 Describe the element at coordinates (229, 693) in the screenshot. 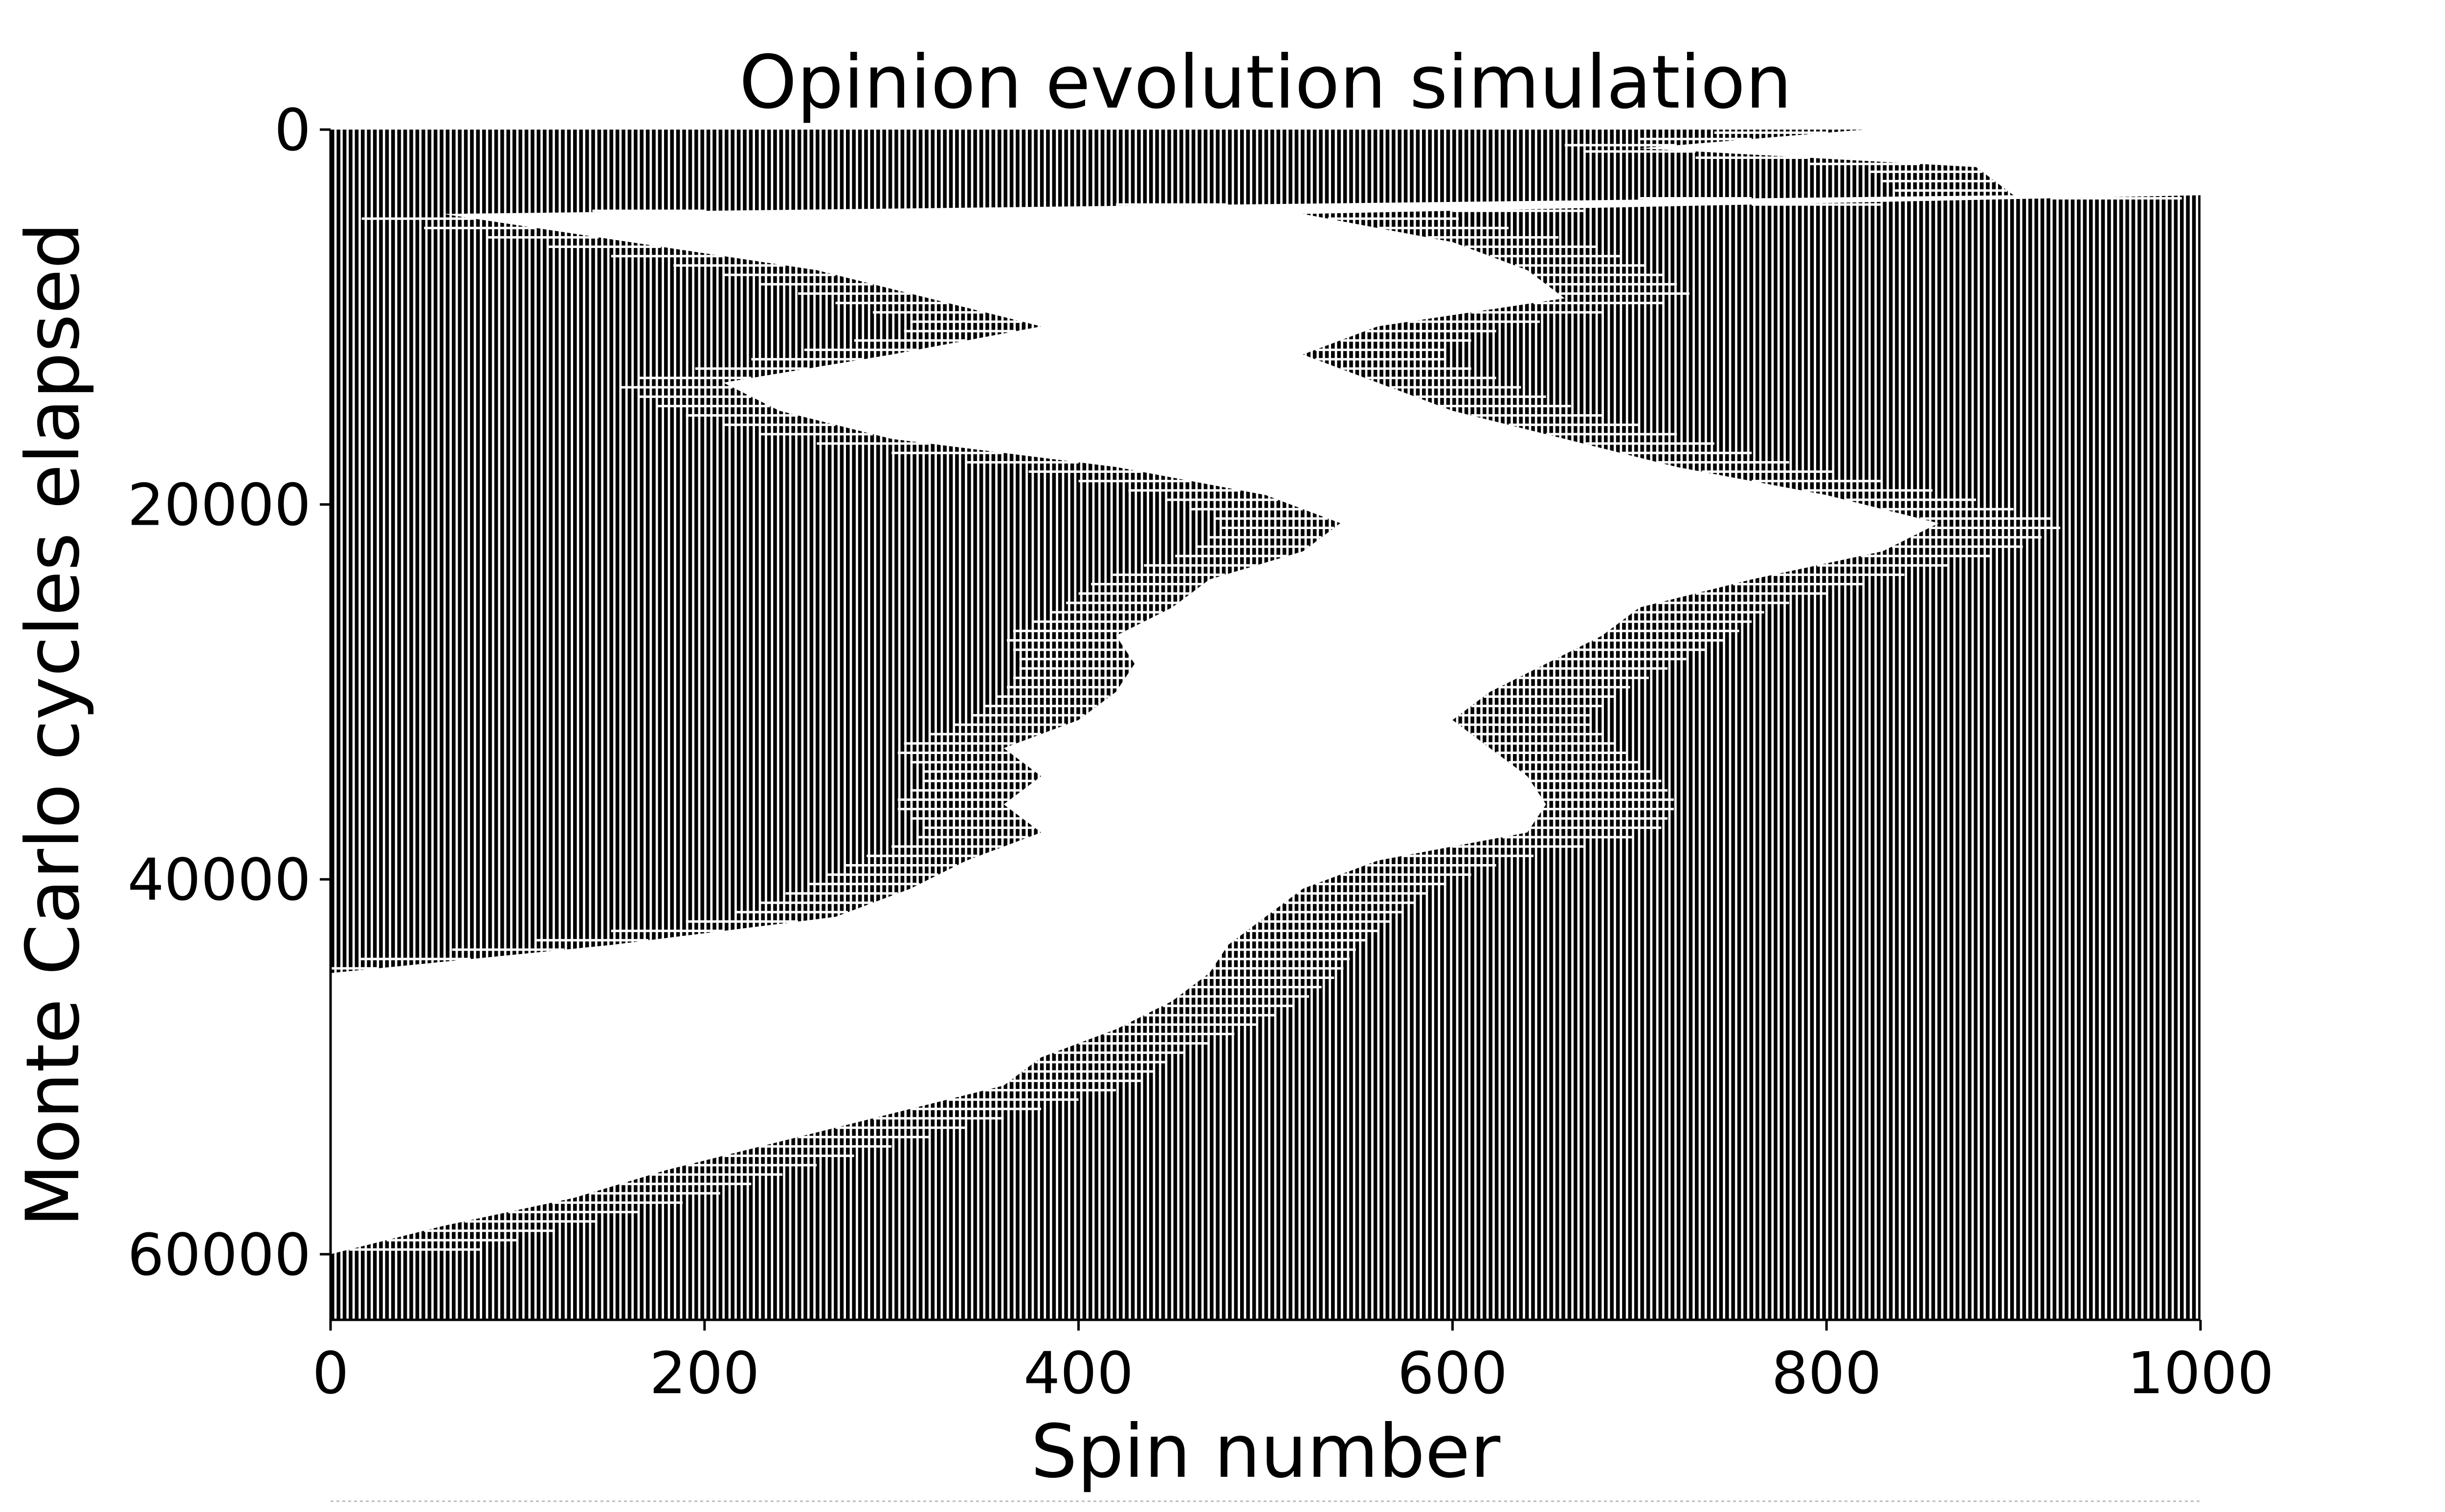

I see `y-ticks: 0 20000 40000 60000` at that location.